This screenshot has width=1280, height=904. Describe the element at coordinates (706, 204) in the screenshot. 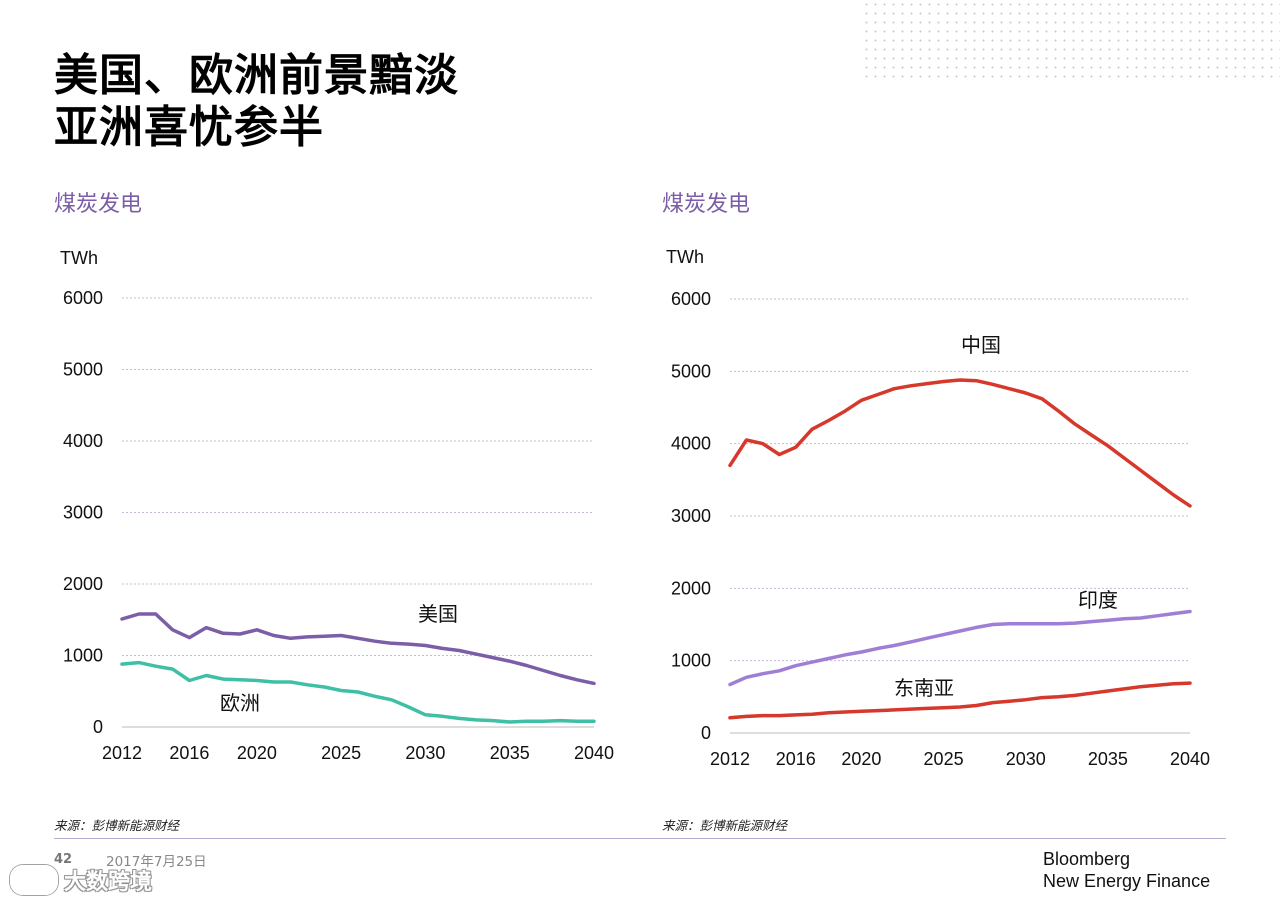

I see `chart-title-right: 煤炭发电` at that location.